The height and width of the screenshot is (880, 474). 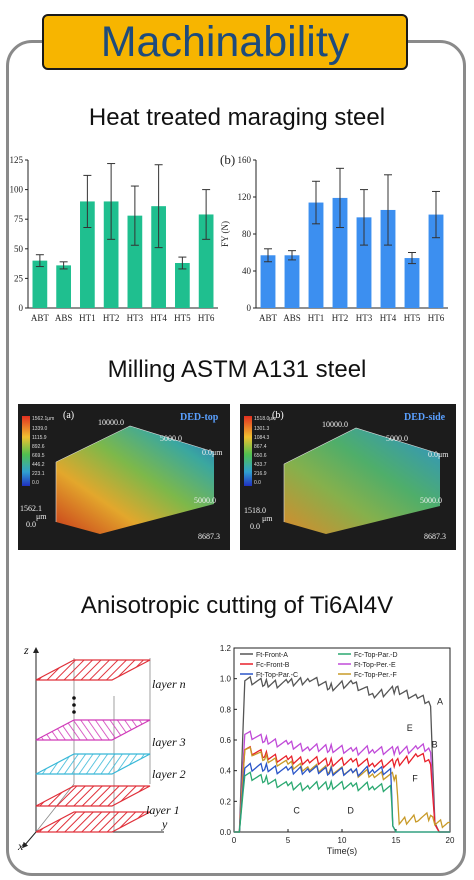 What do you see at coordinates (342, 840) in the screenshot?
I see `x-tick-label: 10` at bounding box center [342, 840].